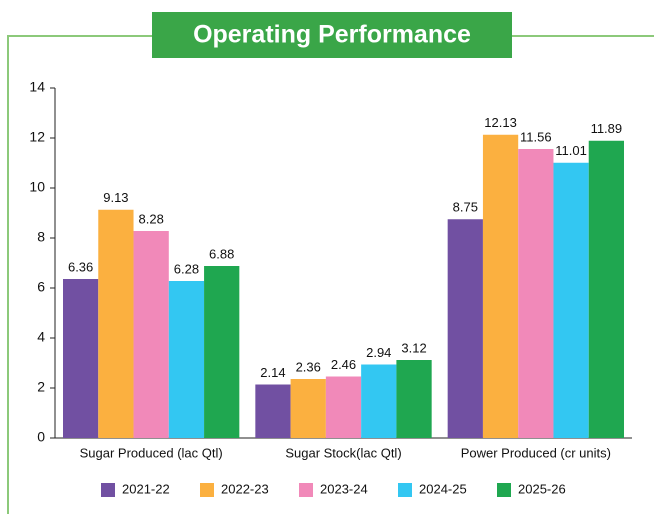 The width and height of the screenshot is (654, 514). What do you see at coordinates (413, 347) in the screenshot?
I see `data-label: 3.12` at bounding box center [413, 347].